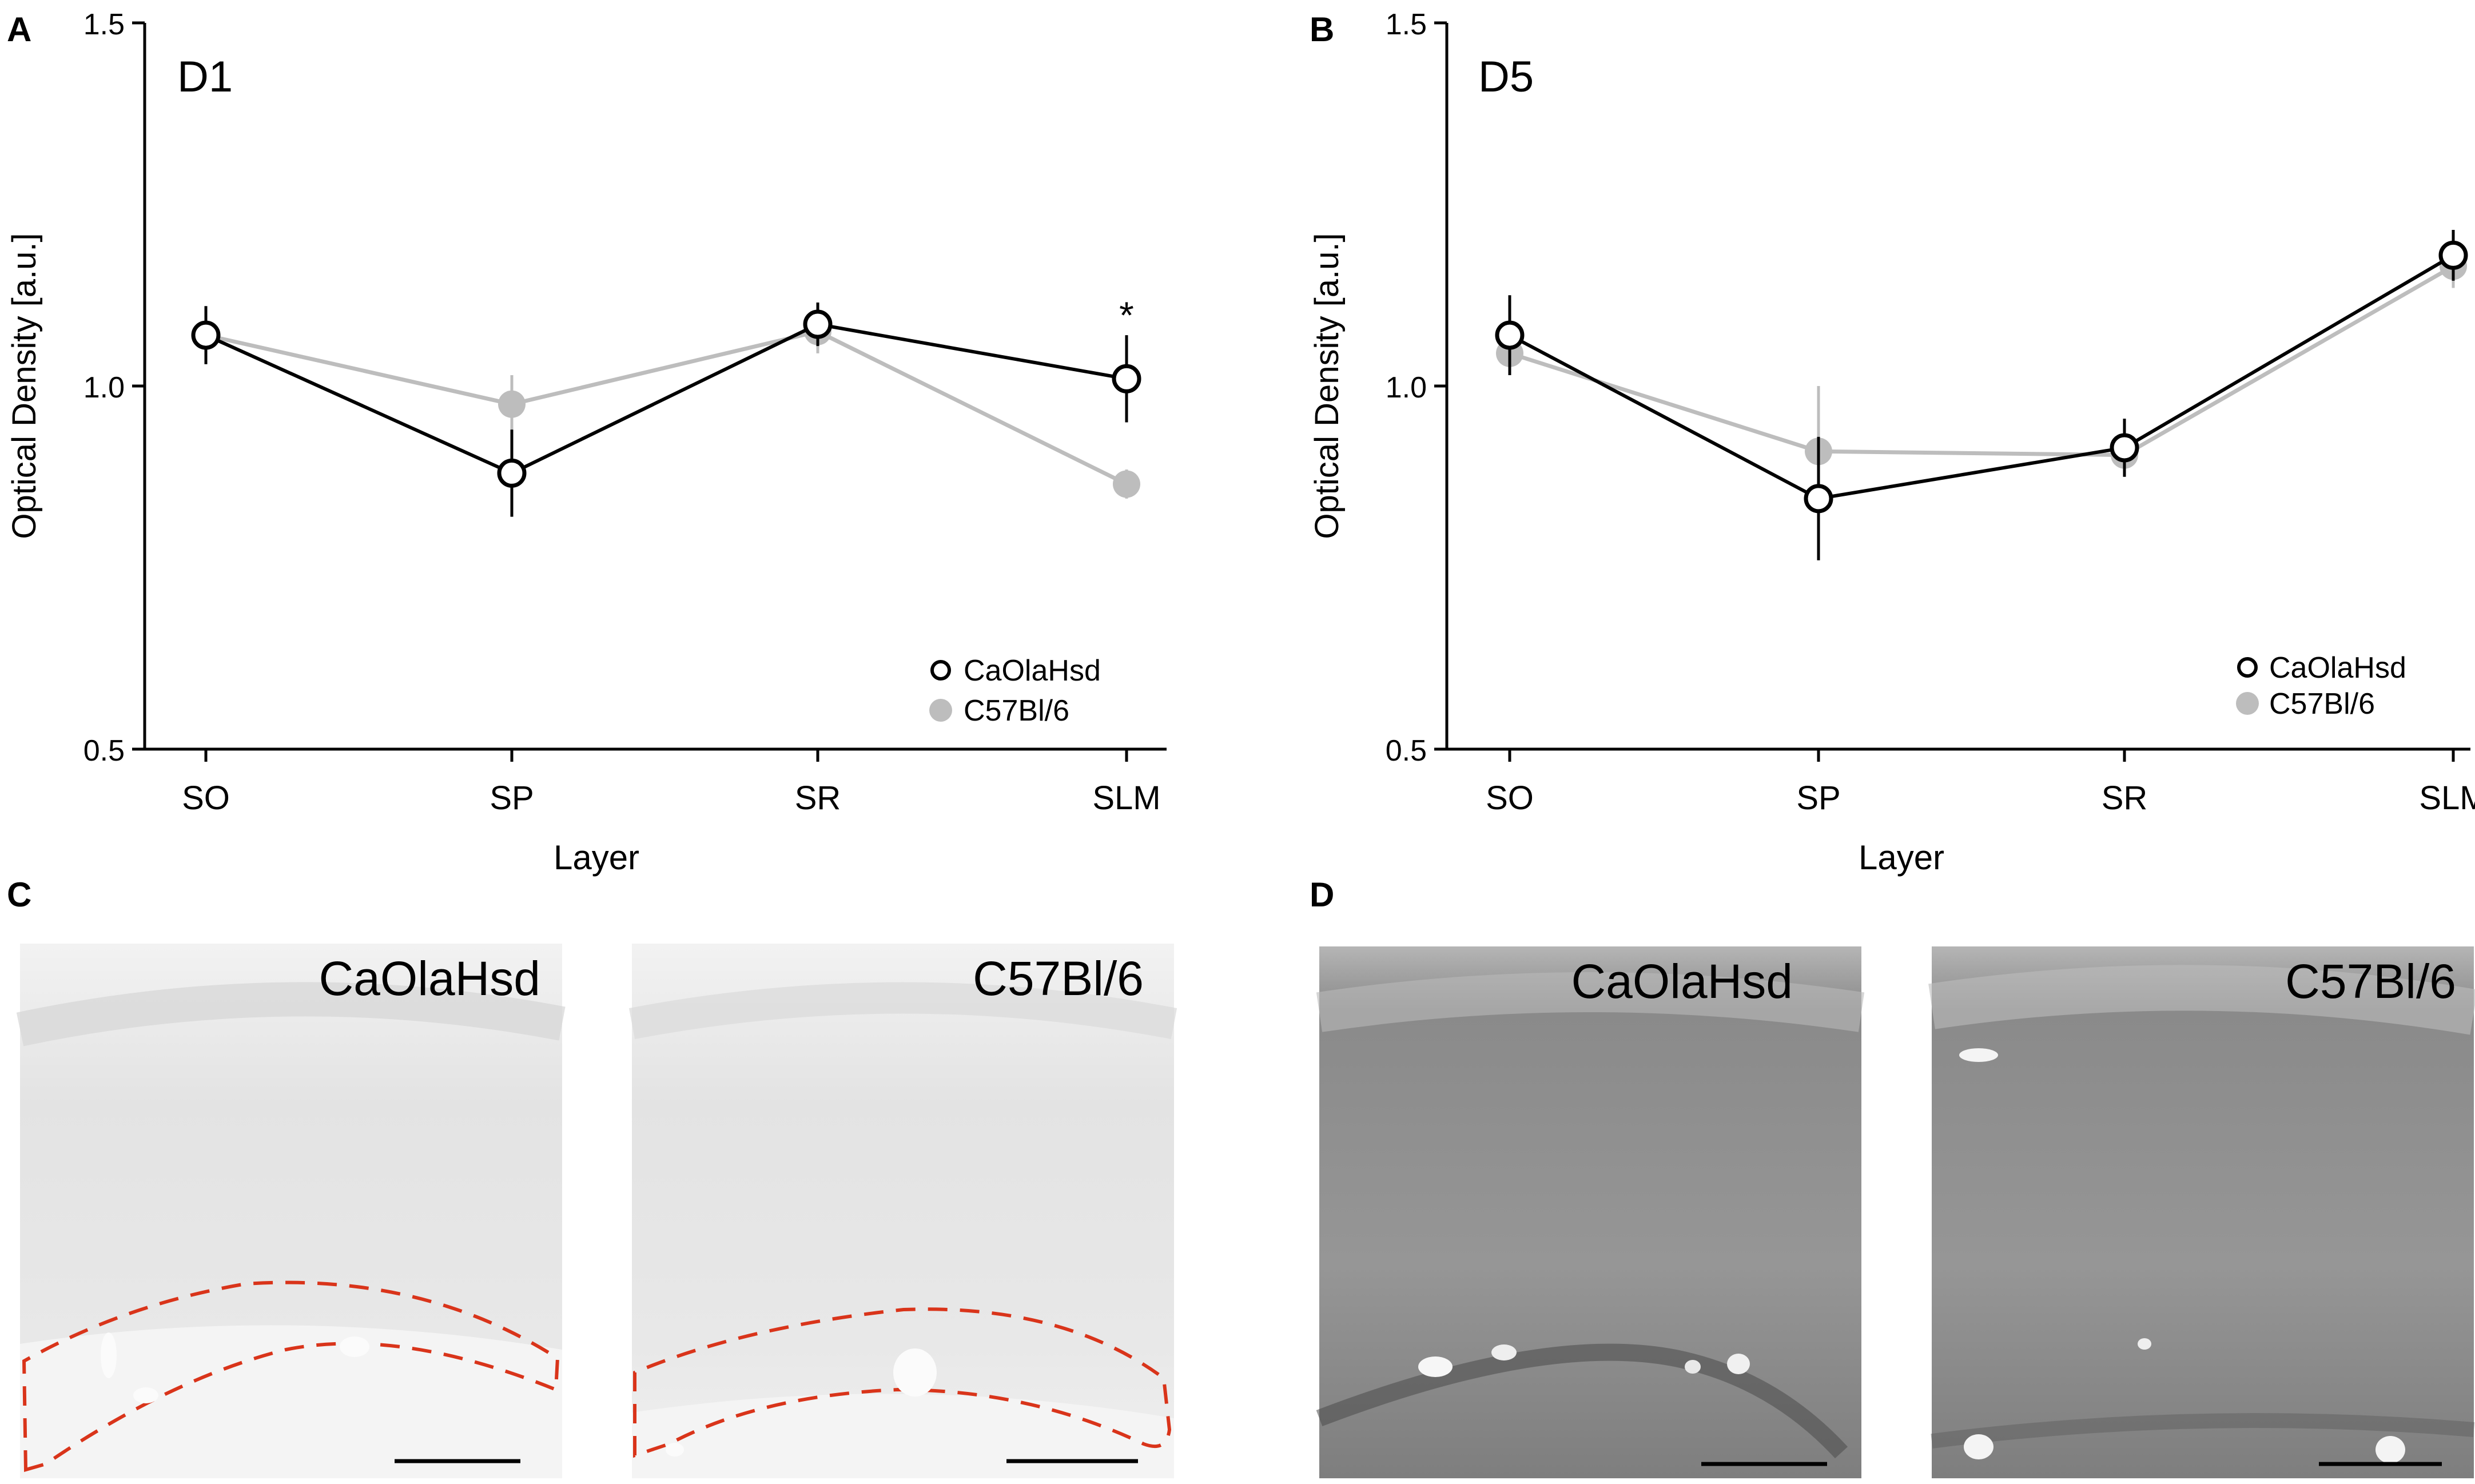 This screenshot has height=1484, width=2475. Describe the element at coordinates (1590, 1212) in the screenshot. I see `micrograph-d-caolahsd: CaOlaHsd` at that location.